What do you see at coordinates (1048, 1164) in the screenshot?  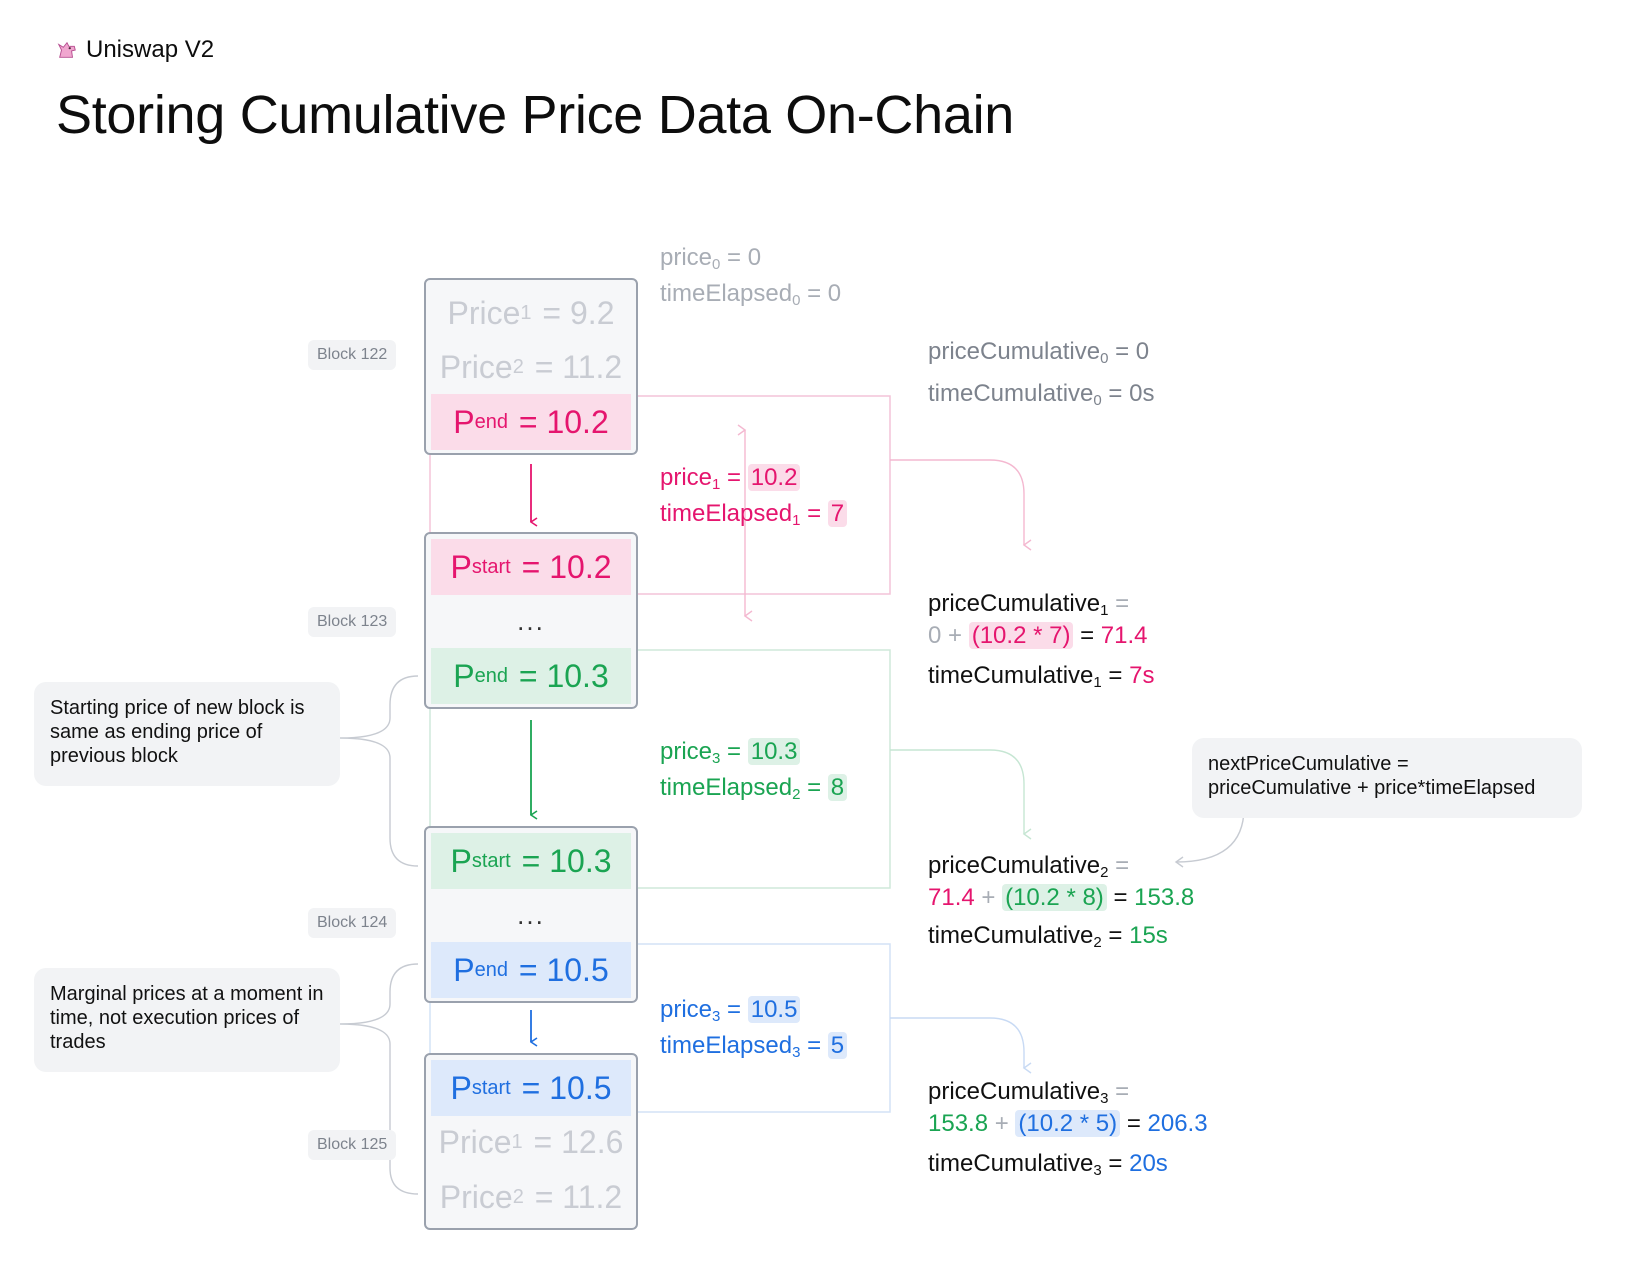 I see `step-3-time-cumulative: timeCumulative3 = 20s` at bounding box center [1048, 1164].